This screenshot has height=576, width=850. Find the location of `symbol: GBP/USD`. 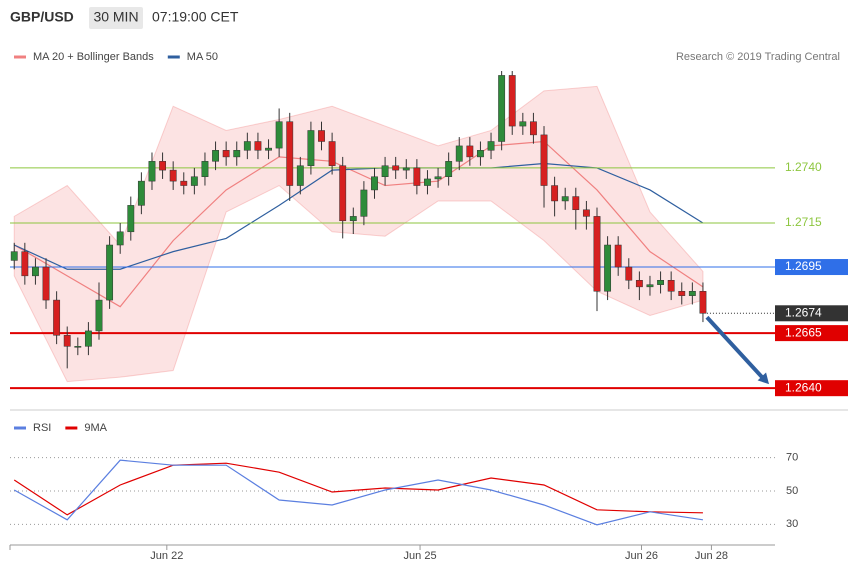

symbol: GBP/USD is located at coordinates (42, 17).